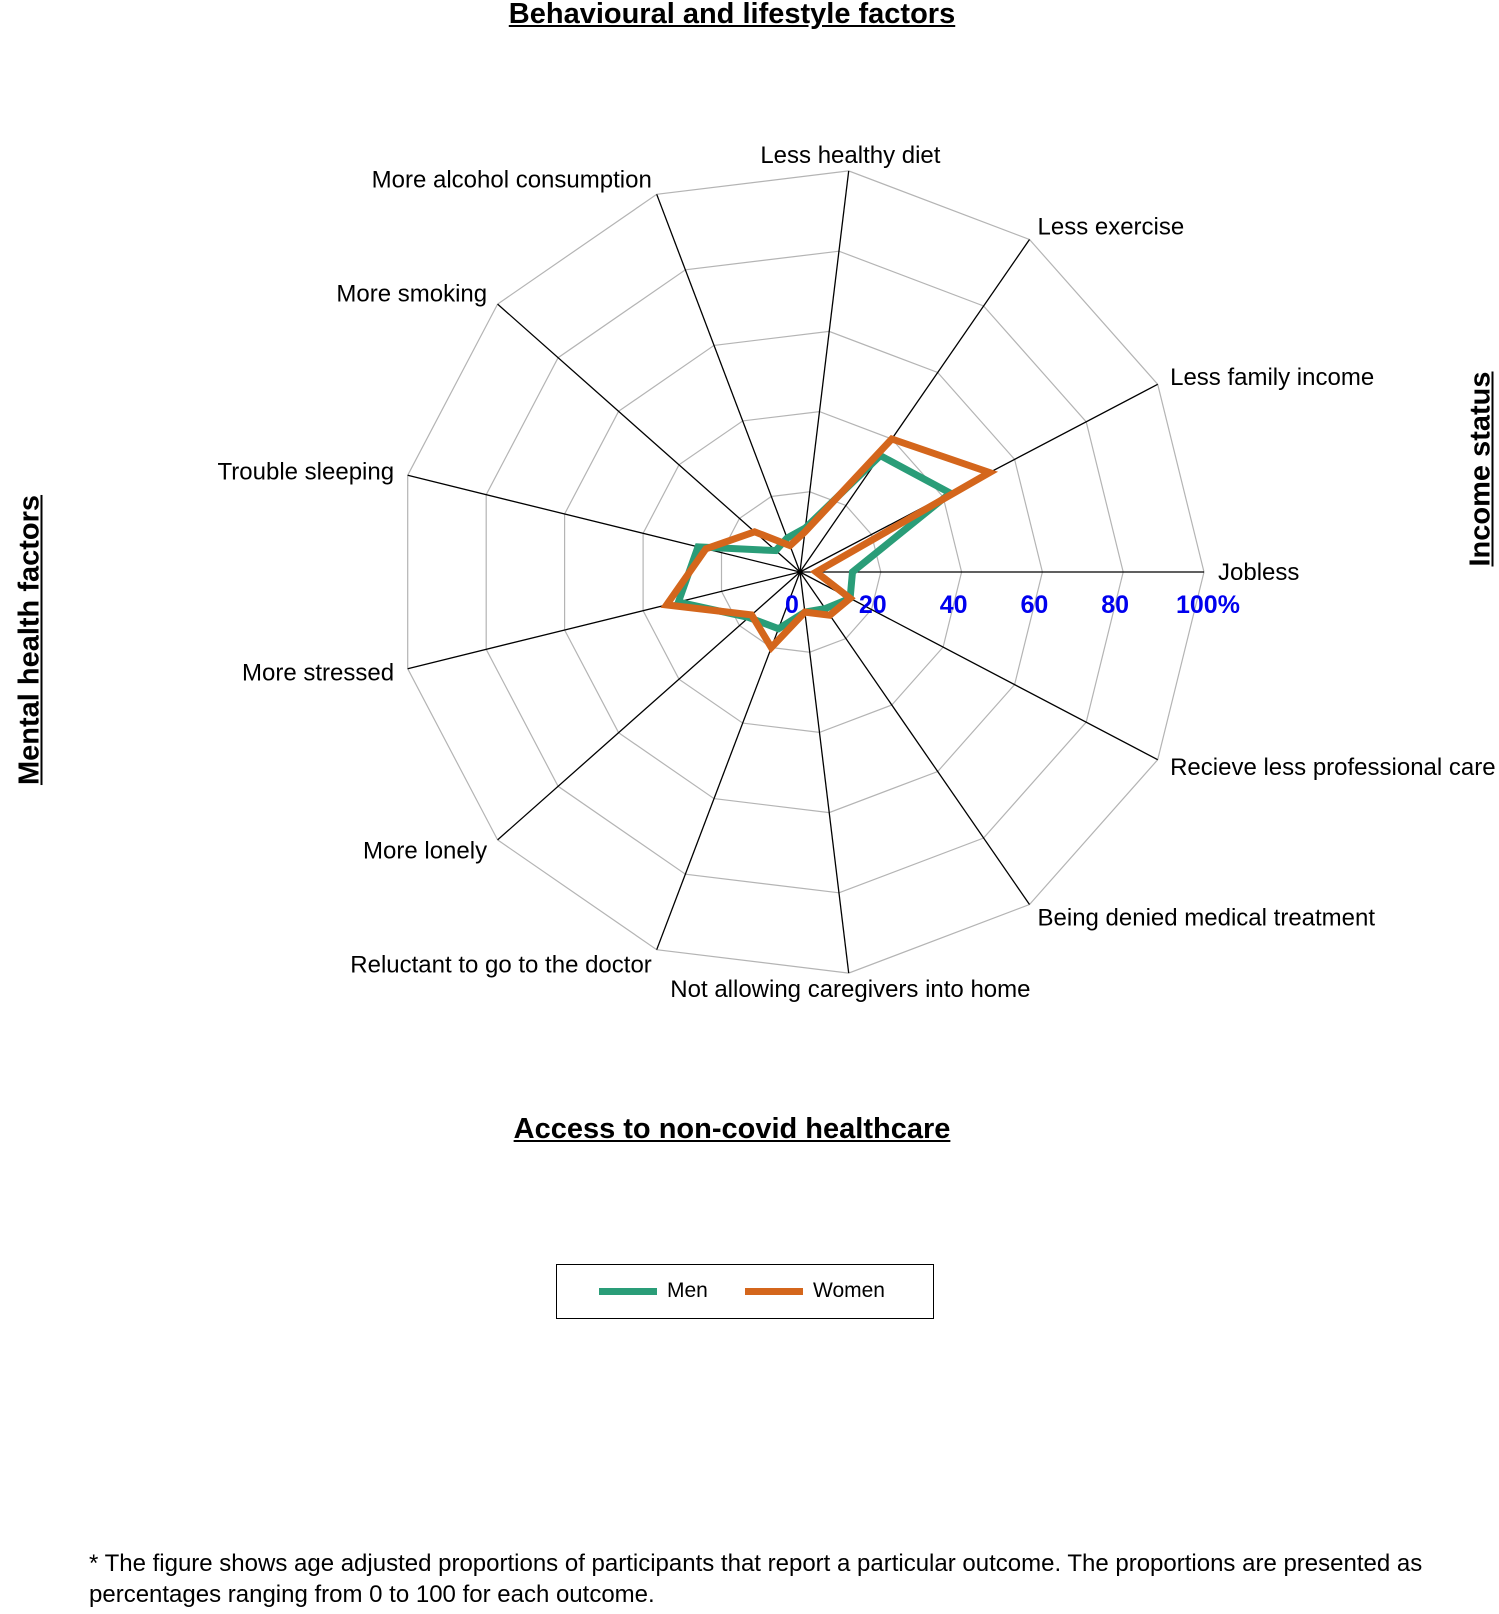 The image size is (1499, 1614). What do you see at coordinates (1480, 469) in the screenshot?
I see `group-title-income: Income status` at bounding box center [1480, 469].